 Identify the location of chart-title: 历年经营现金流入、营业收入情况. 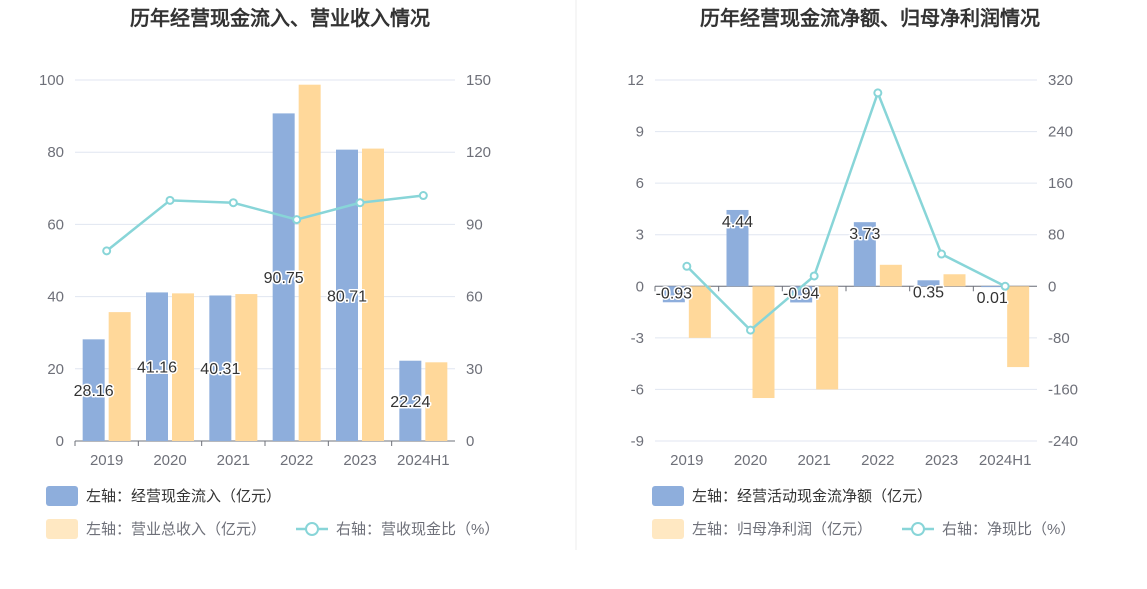
(280, 18).